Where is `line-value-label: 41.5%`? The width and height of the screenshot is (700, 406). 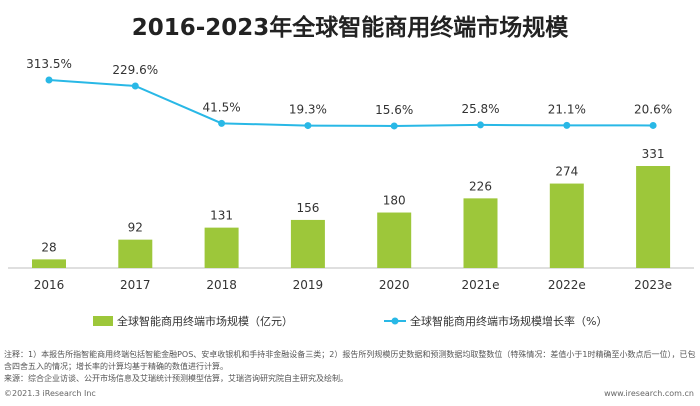 line-value-label: 41.5% is located at coordinates (222, 107).